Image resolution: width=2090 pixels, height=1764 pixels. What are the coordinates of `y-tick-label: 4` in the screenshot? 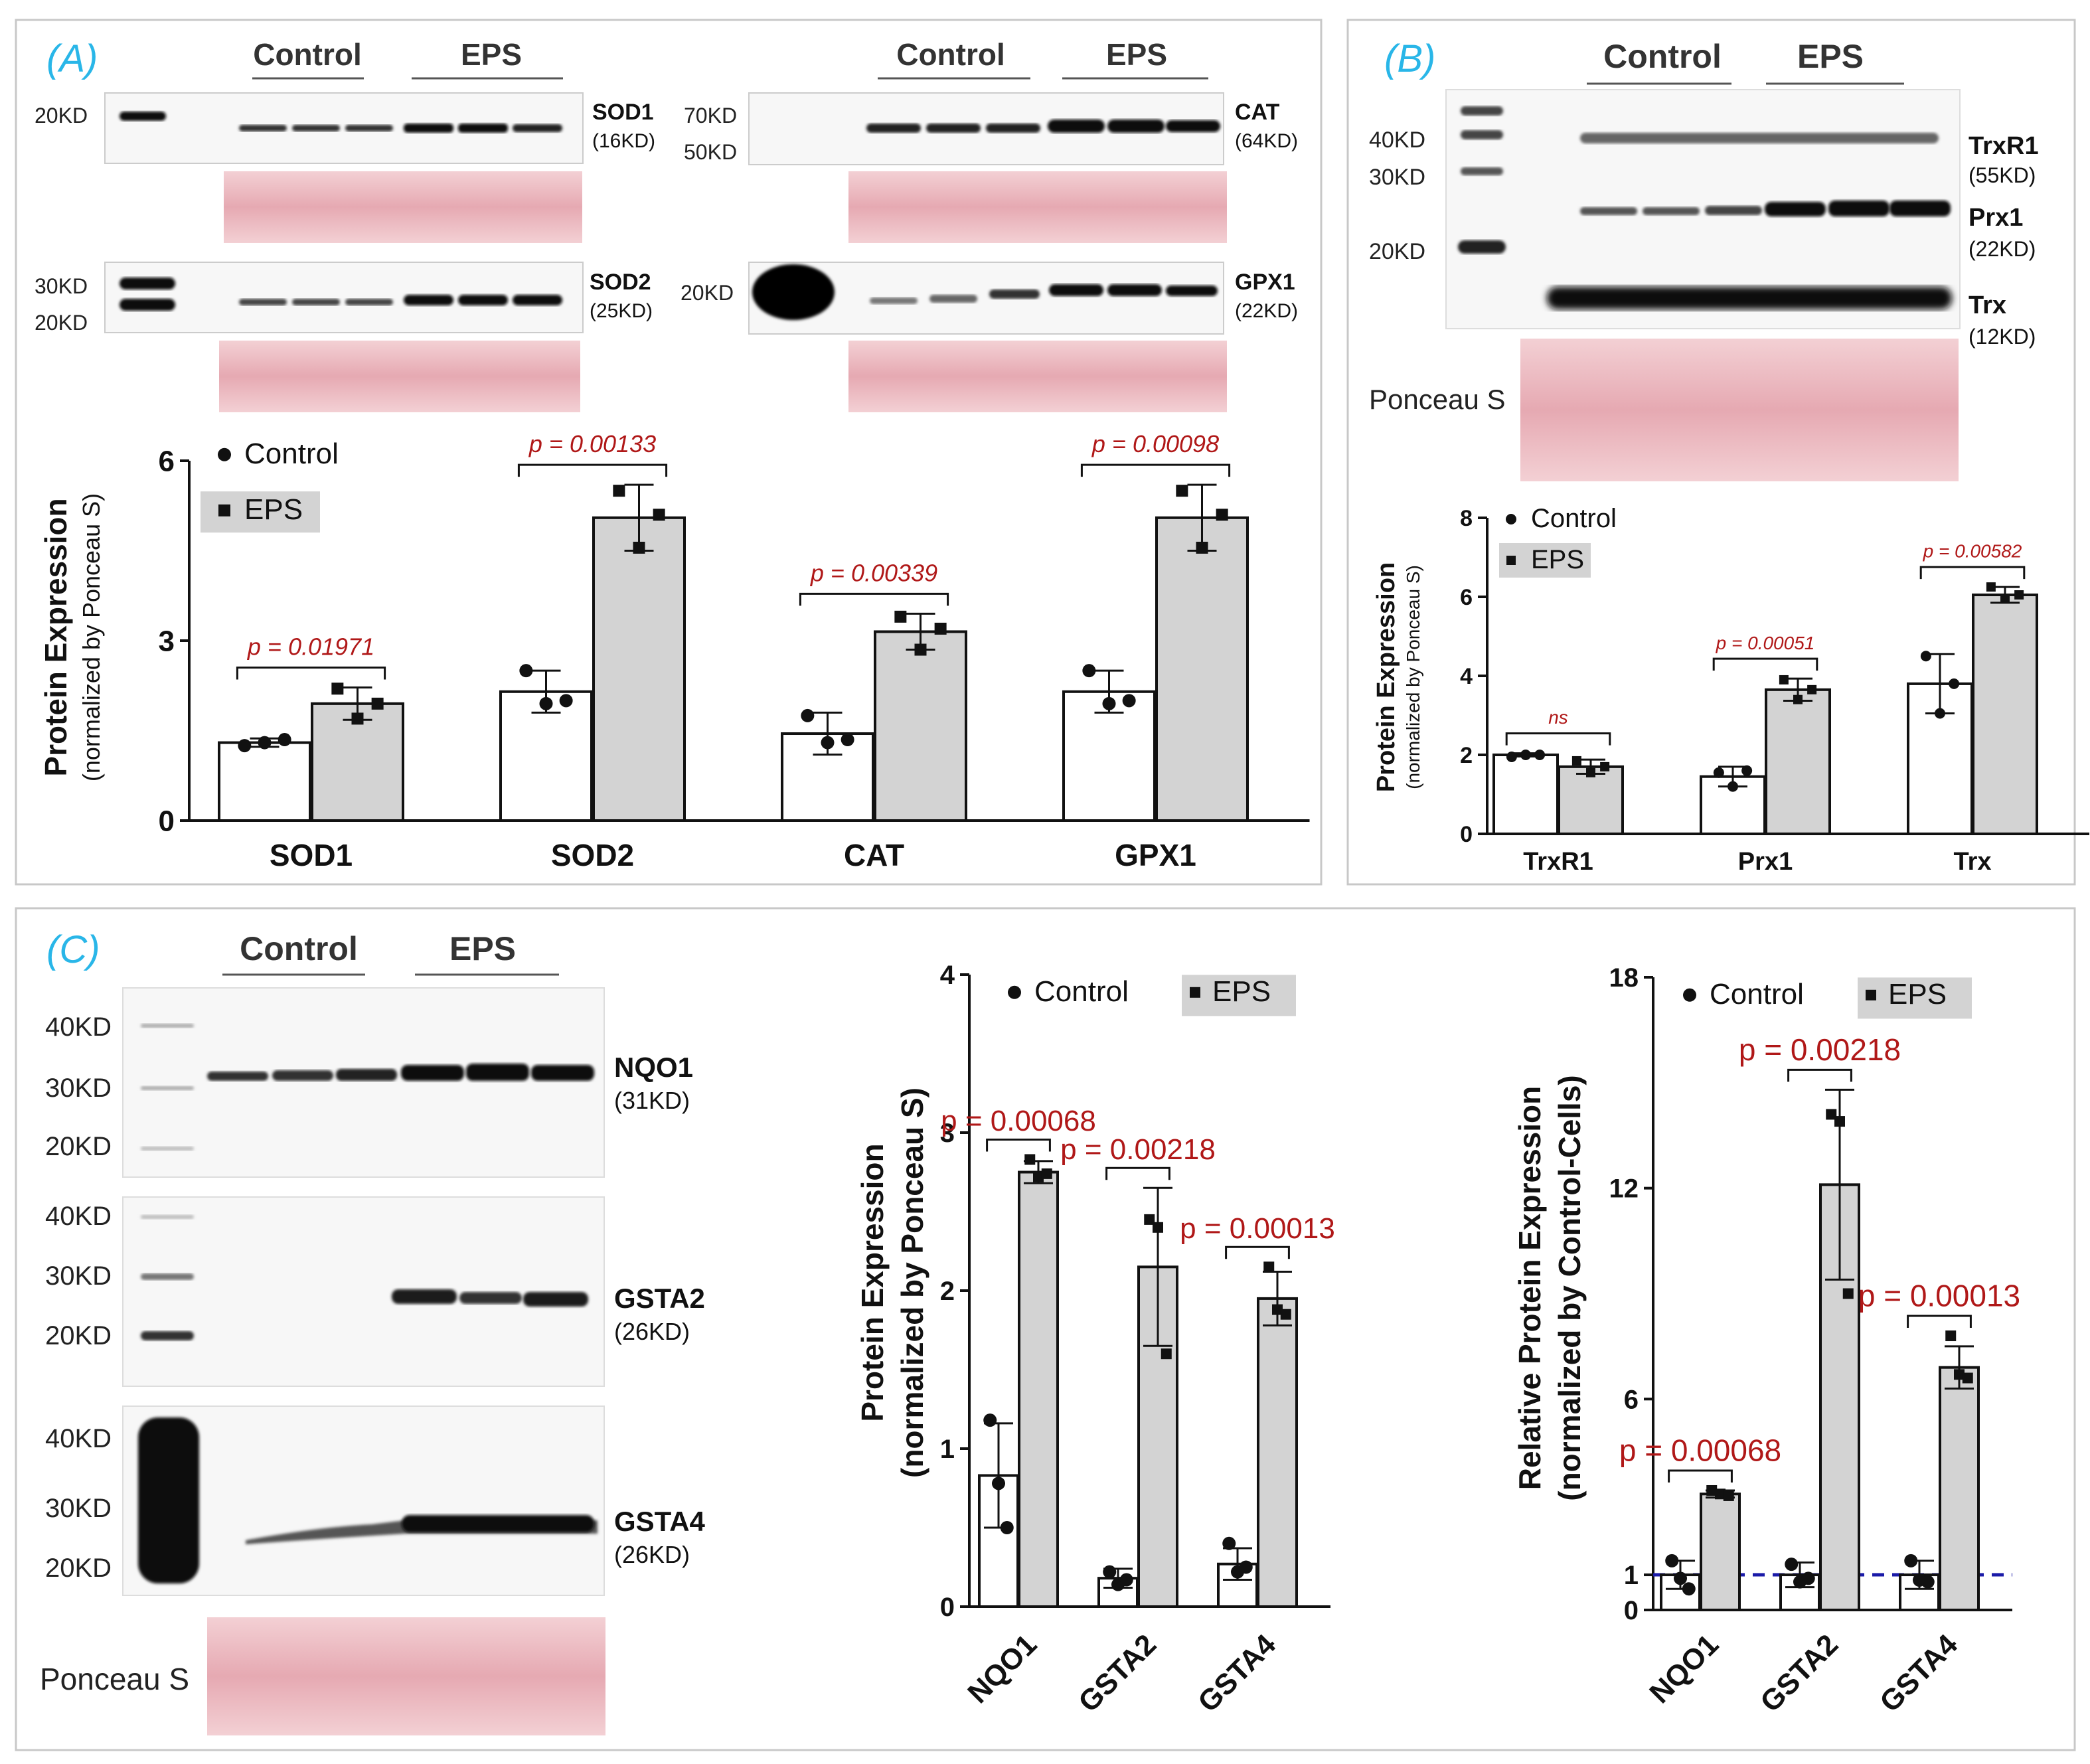 It's located at (947, 975).